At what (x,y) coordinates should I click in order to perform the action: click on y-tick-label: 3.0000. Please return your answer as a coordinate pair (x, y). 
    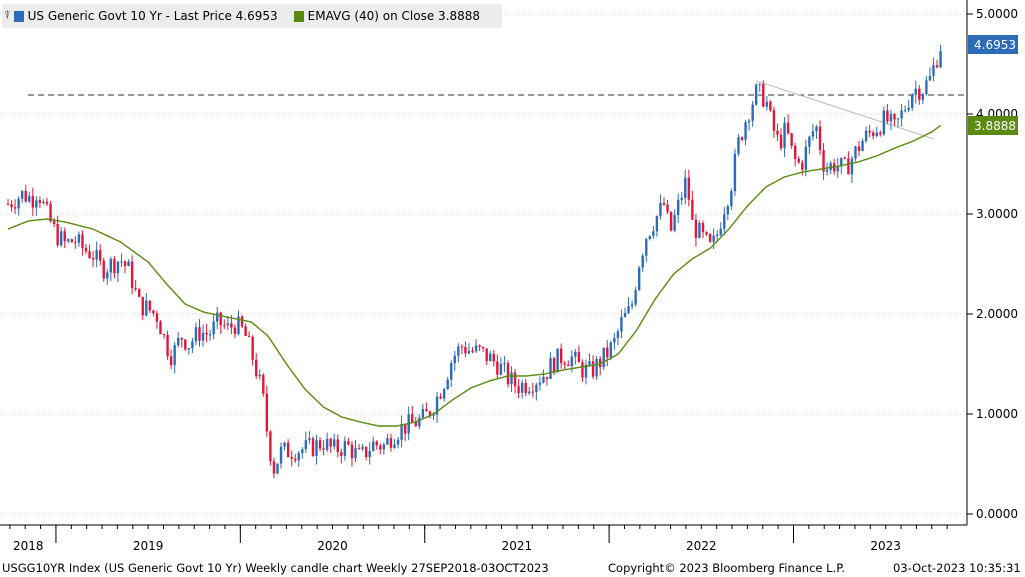
    Looking at the image, I should click on (997, 214).